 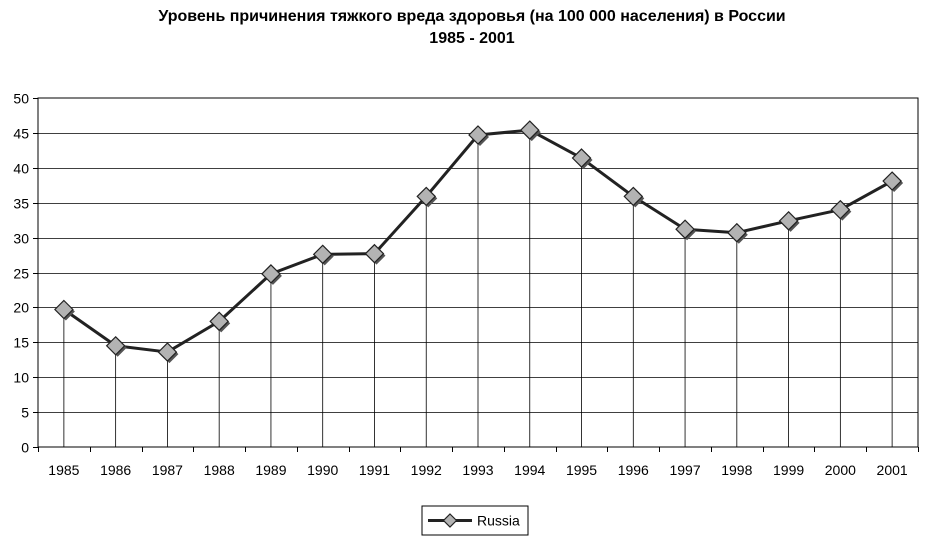 I want to click on x-tick-label: 1999, so click(x=788, y=470).